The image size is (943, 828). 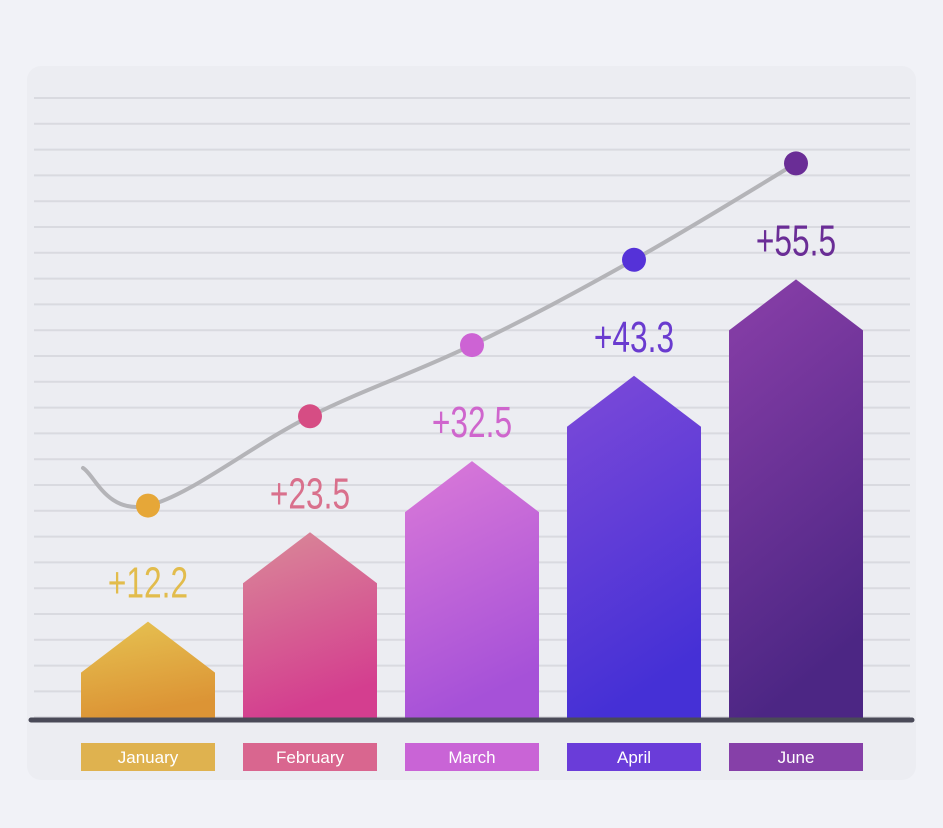 I want to click on value-label: +32.5, so click(x=472, y=422).